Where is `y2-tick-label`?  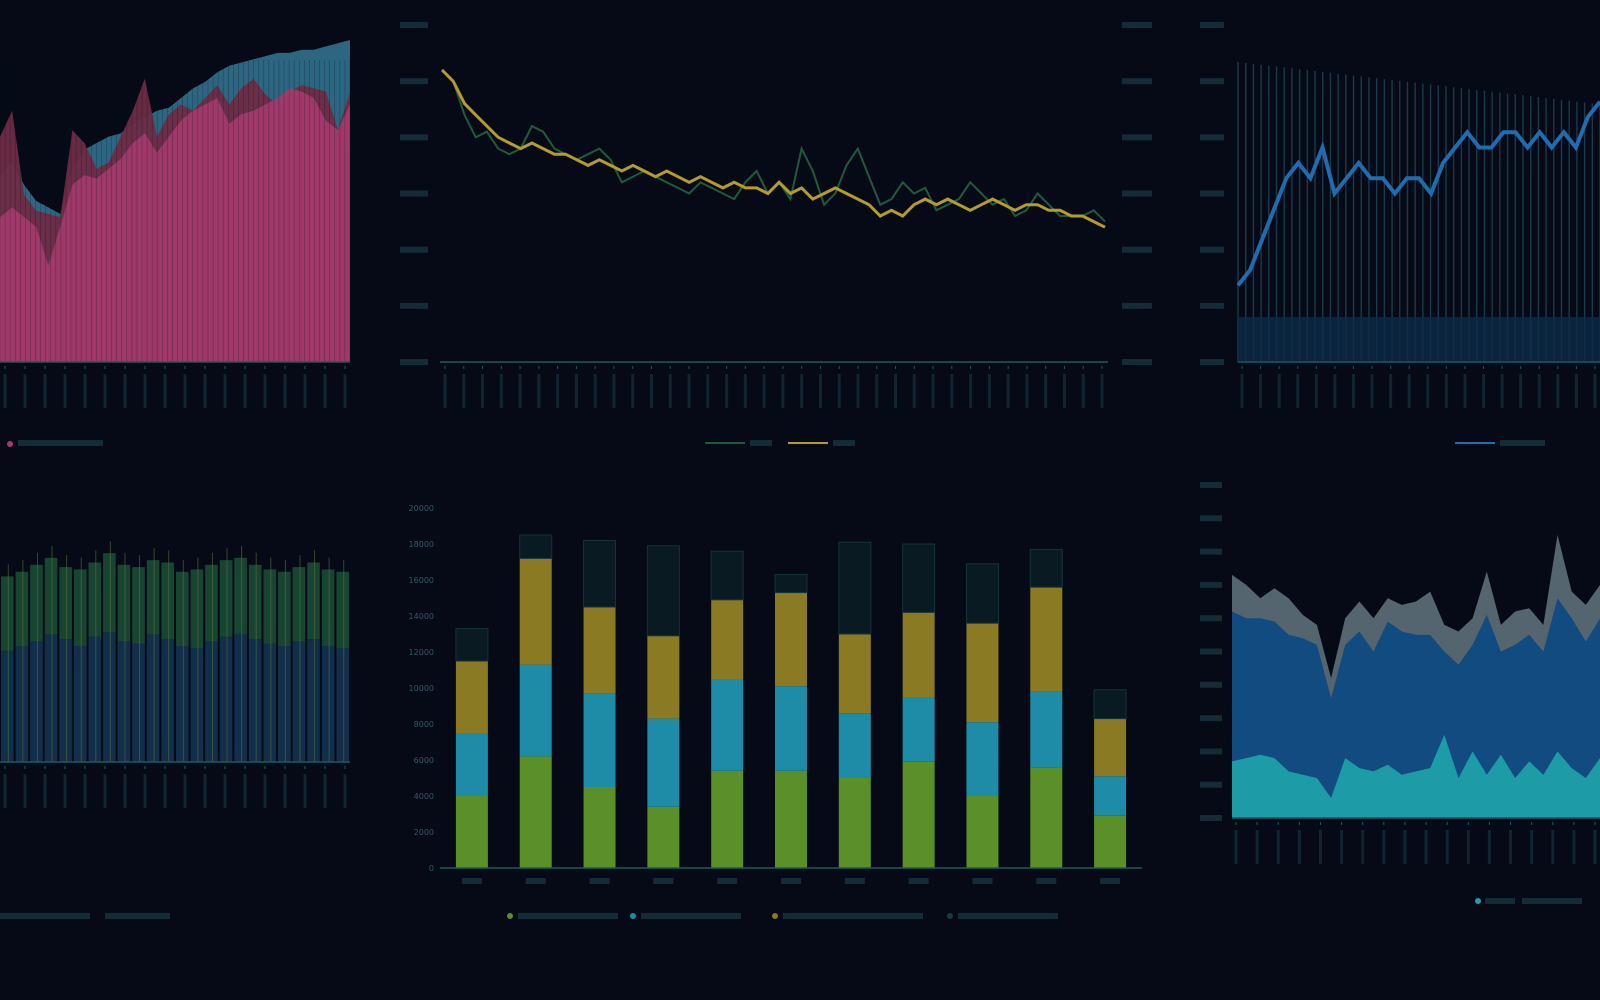
y2-tick-label is located at coordinates (1137, 362).